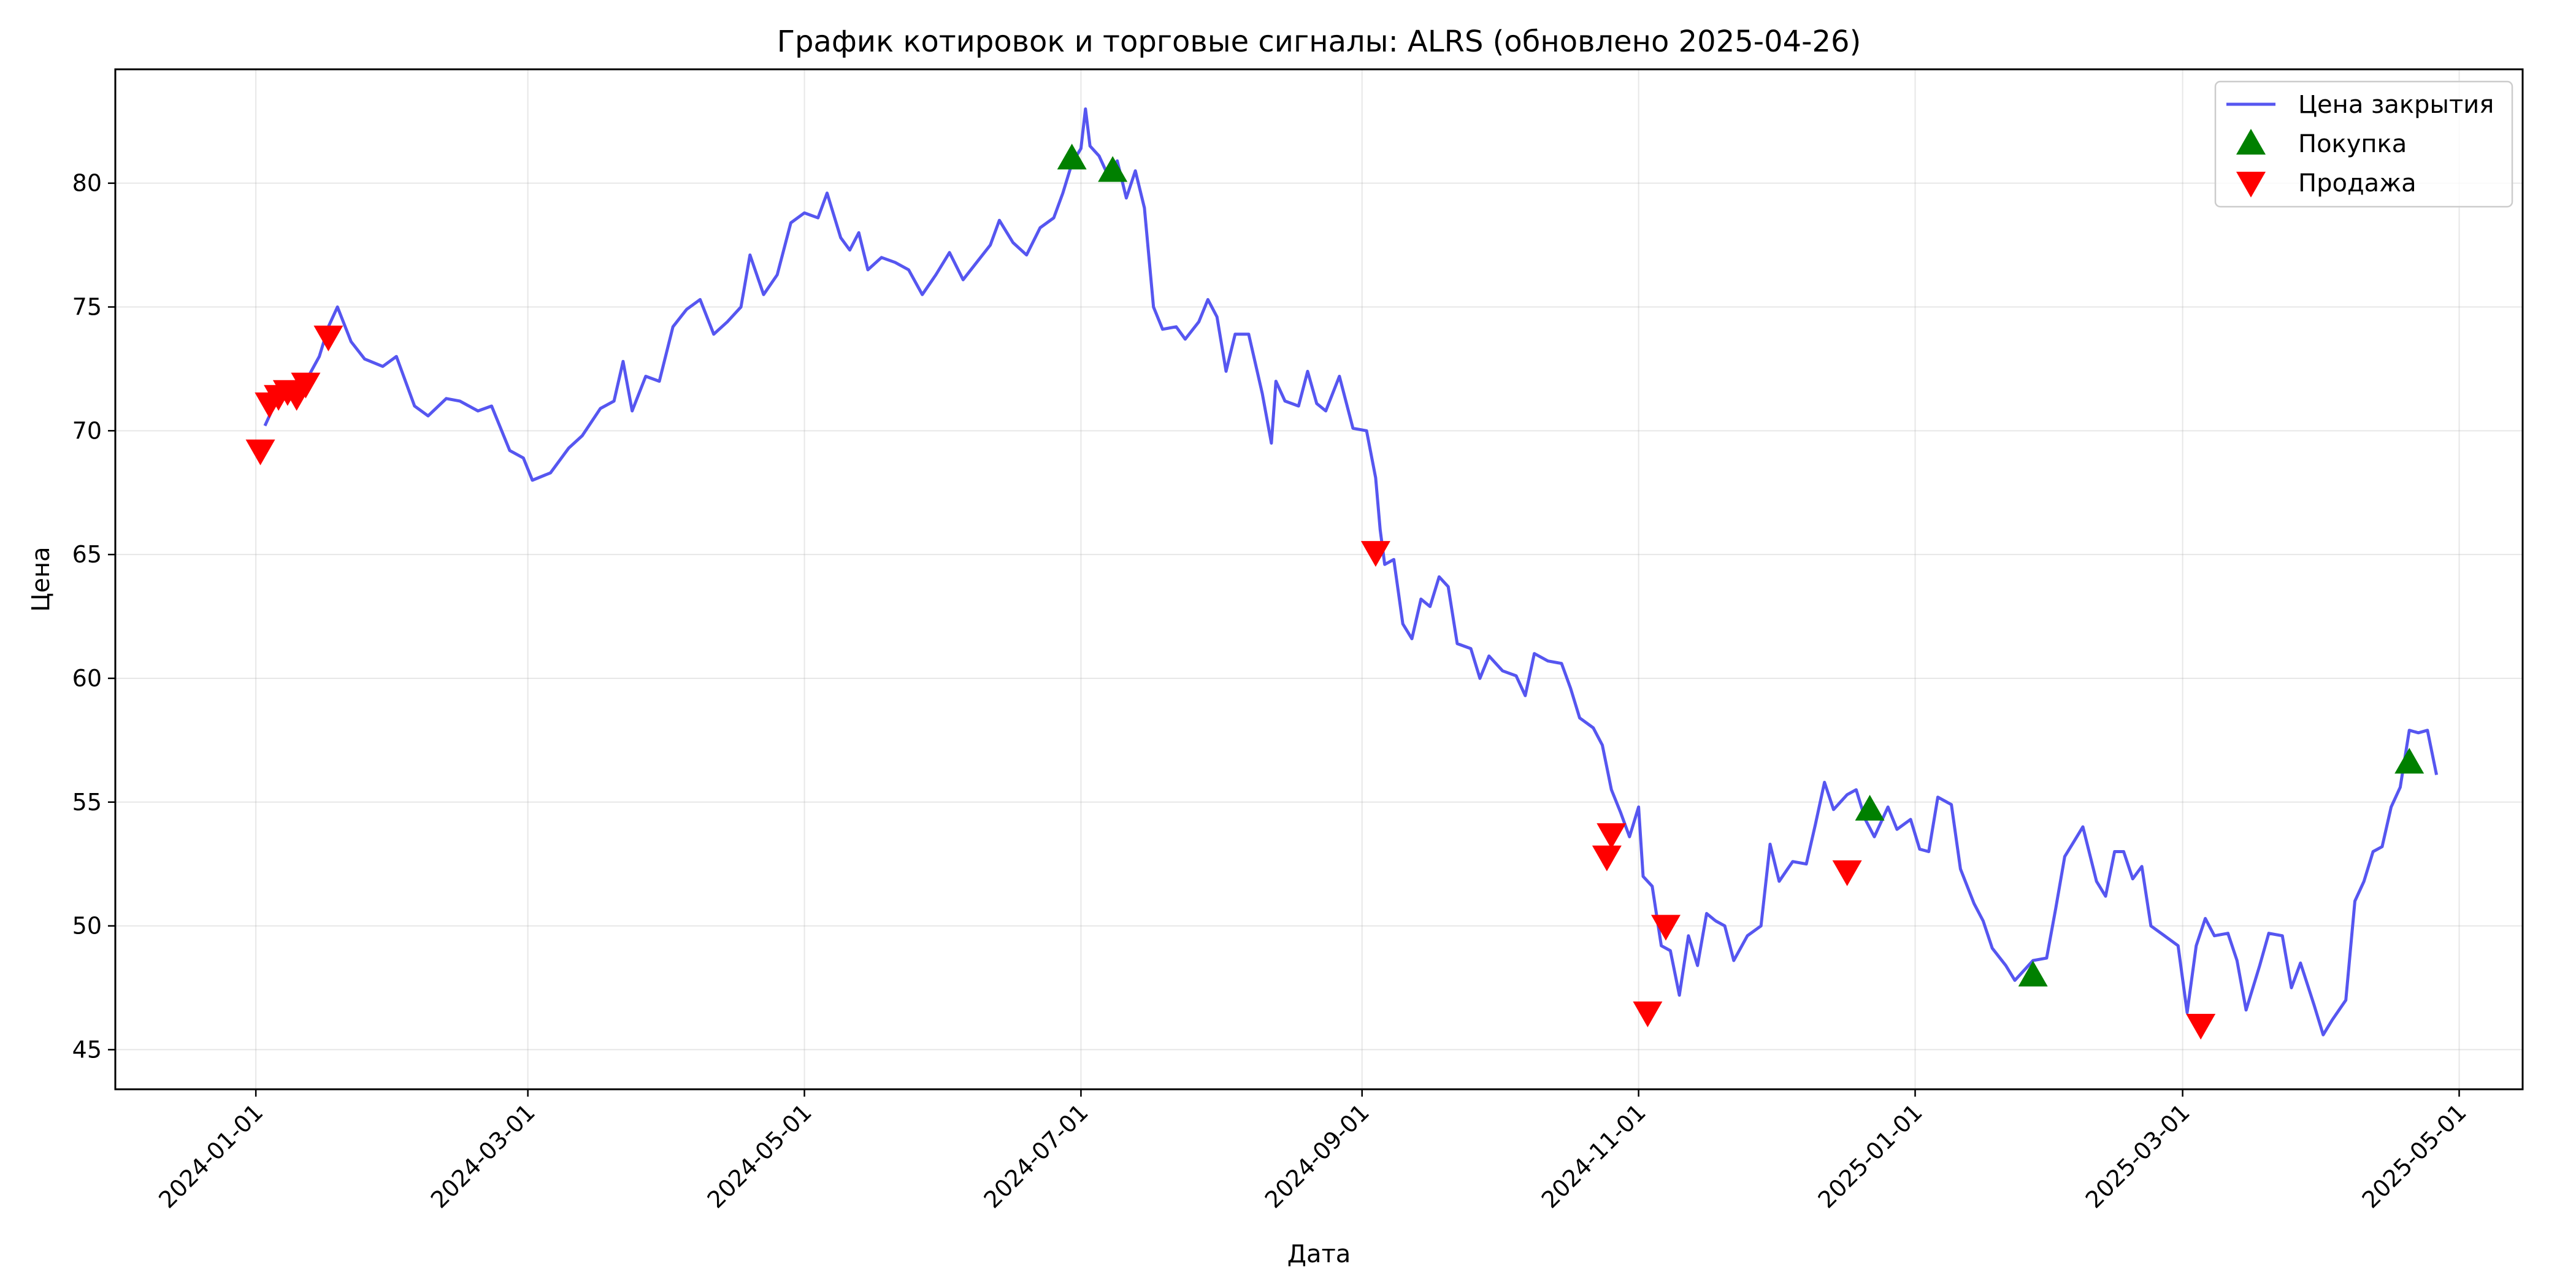 The image size is (2576, 1288). I want to click on y-tick-label: 65, so click(87, 554).